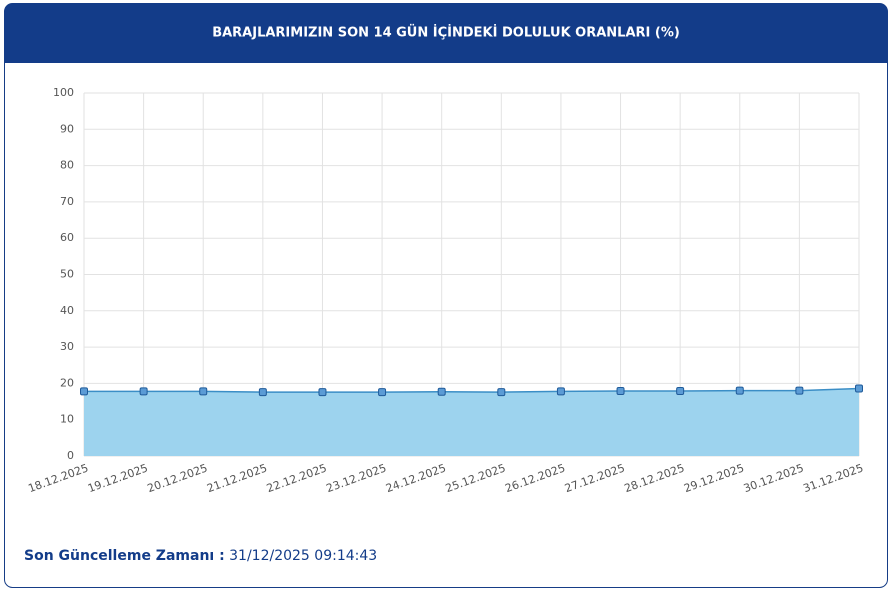 The height and width of the screenshot is (596, 895). I want to click on y-tick-label: 100, so click(63, 92).